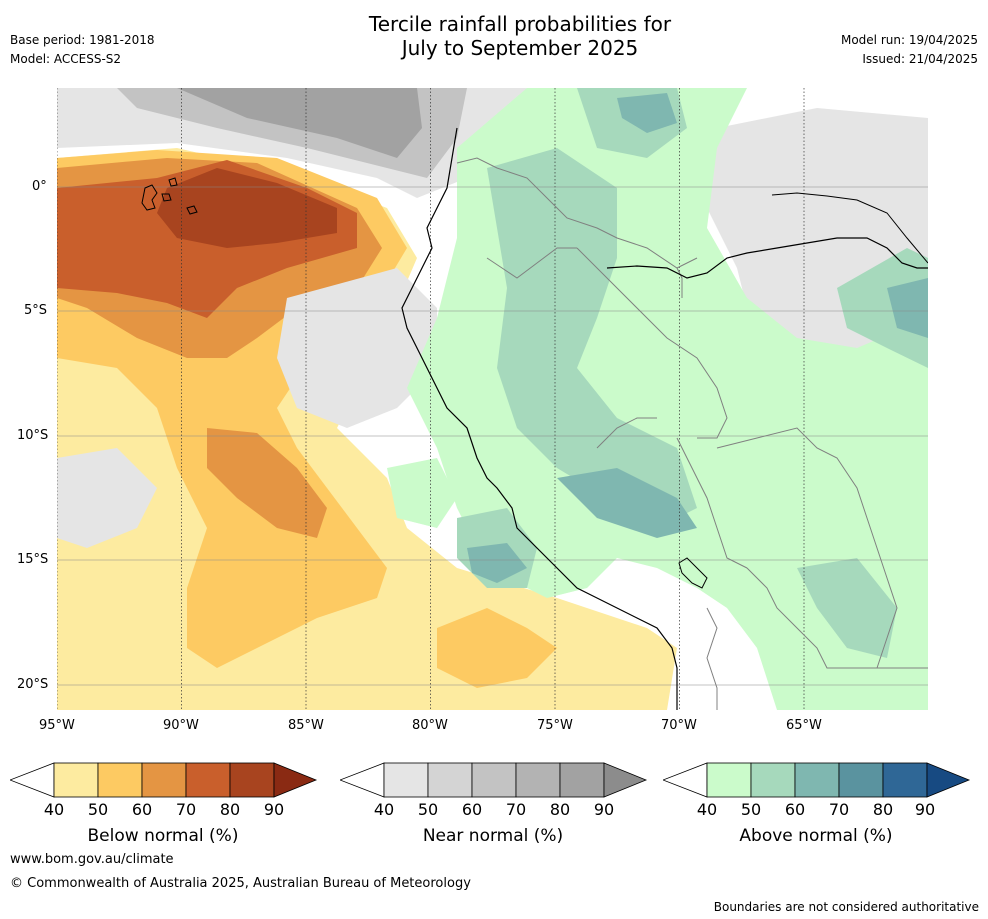 Image resolution: width=988 pixels, height=919 pixels. I want to click on base-period-label: Base period: 1981-2018, so click(82, 40).